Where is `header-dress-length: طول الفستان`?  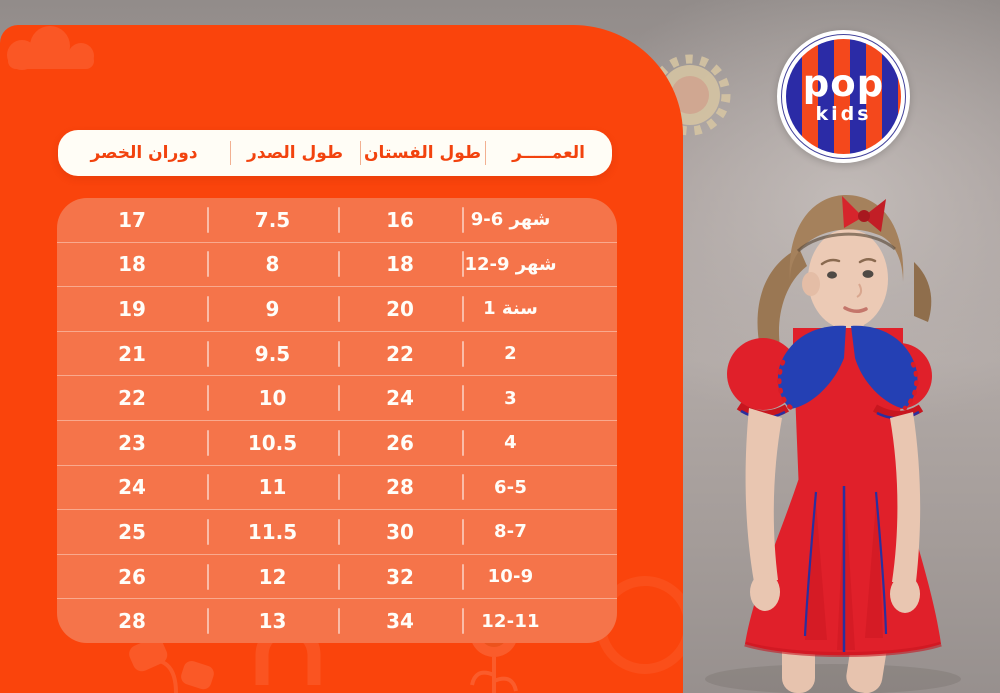
header-dress-length: طول الفستان is located at coordinates (422, 153).